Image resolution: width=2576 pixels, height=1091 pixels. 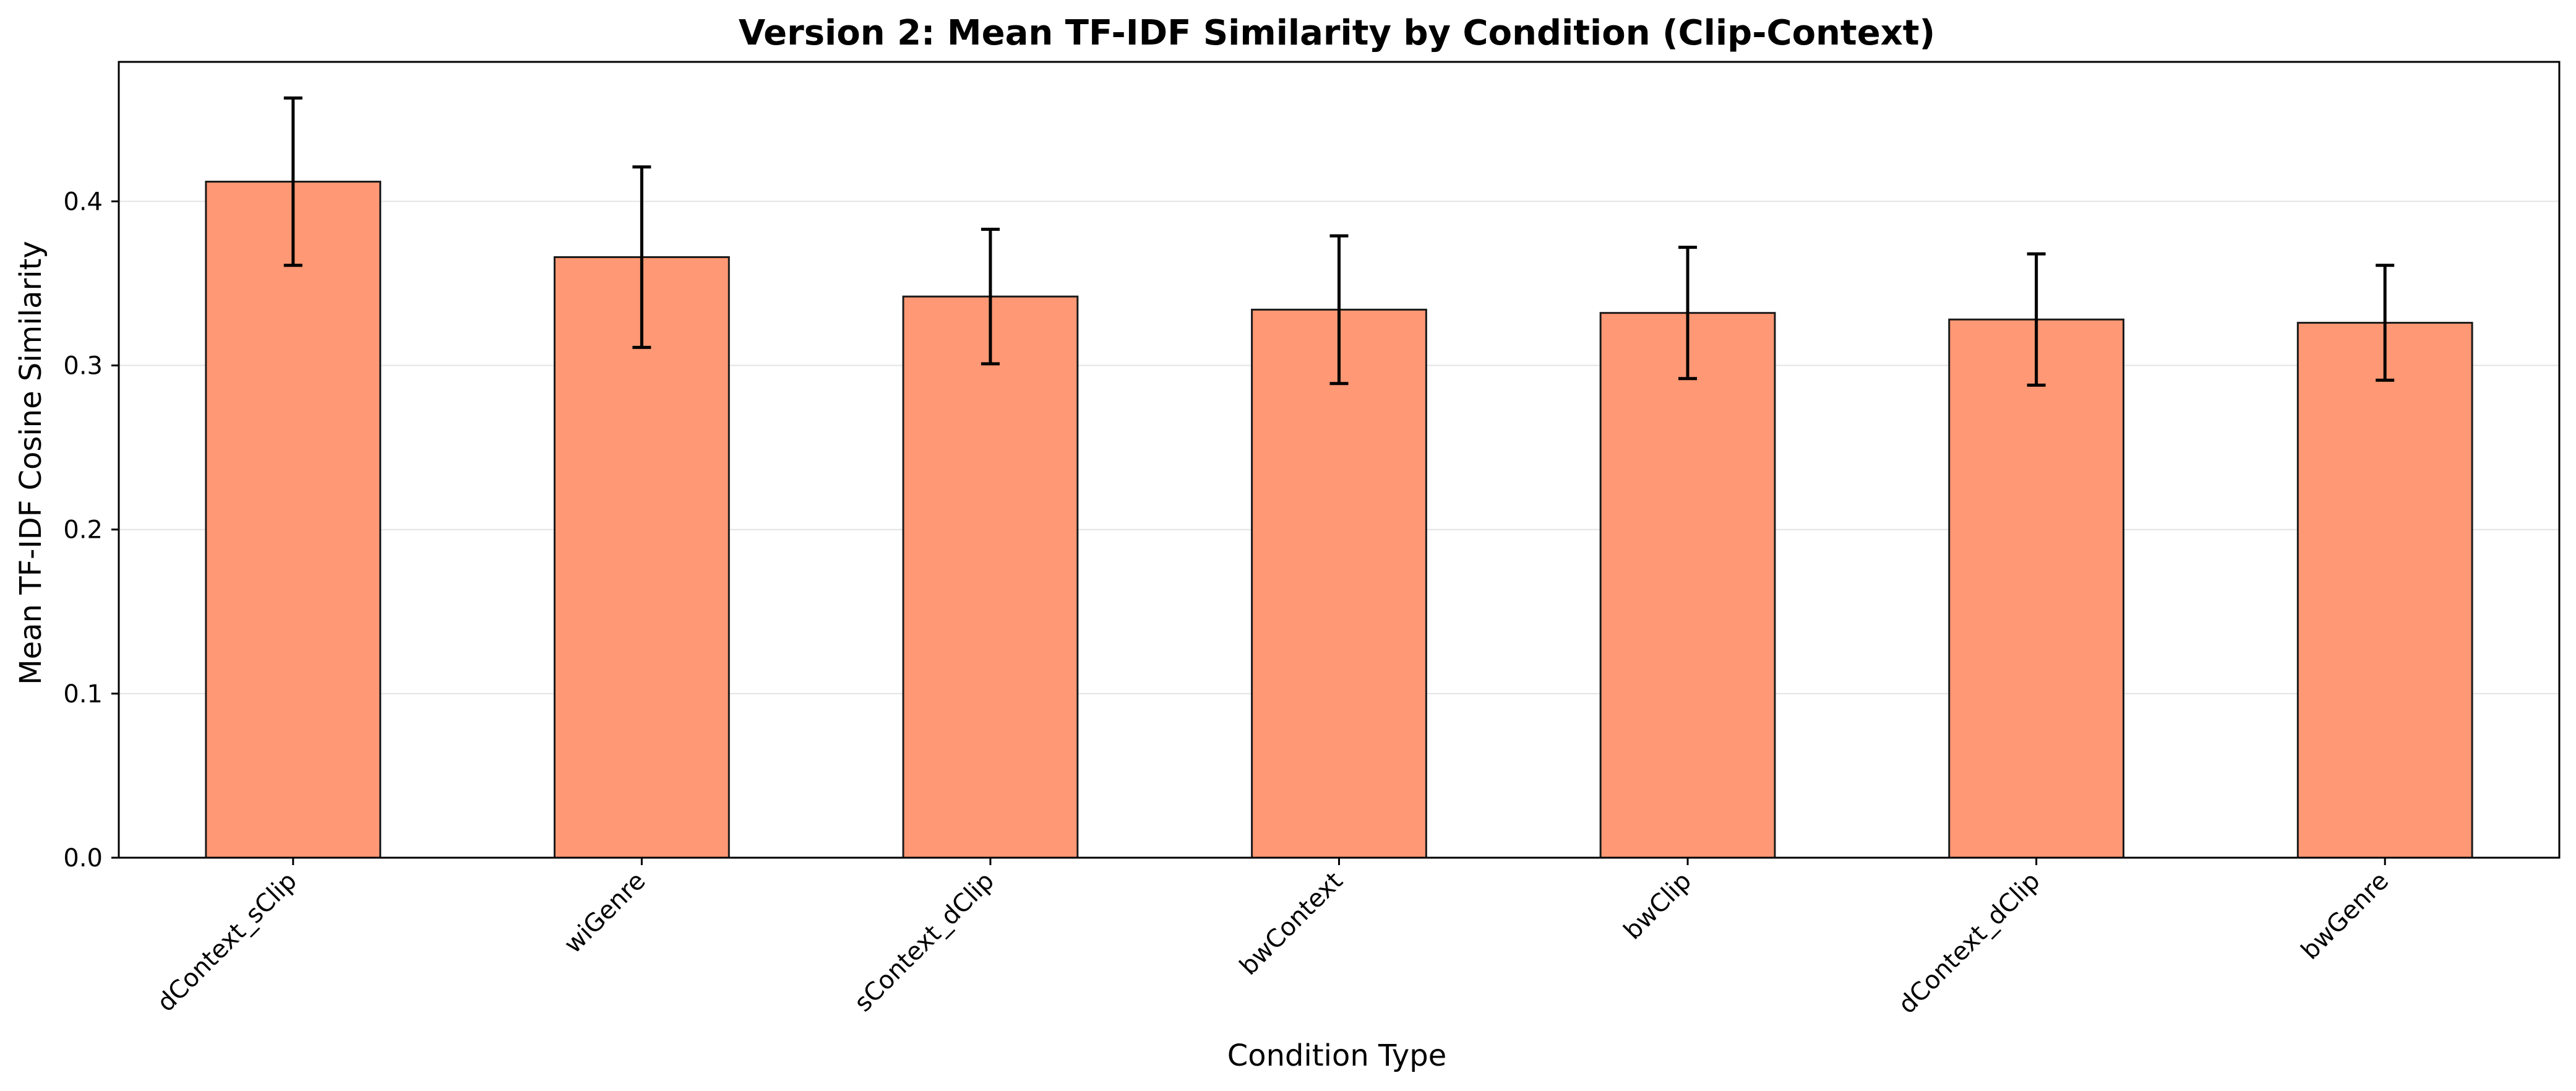 What do you see at coordinates (1687, 585) in the screenshot?
I see `bar-bwClip` at bounding box center [1687, 585].